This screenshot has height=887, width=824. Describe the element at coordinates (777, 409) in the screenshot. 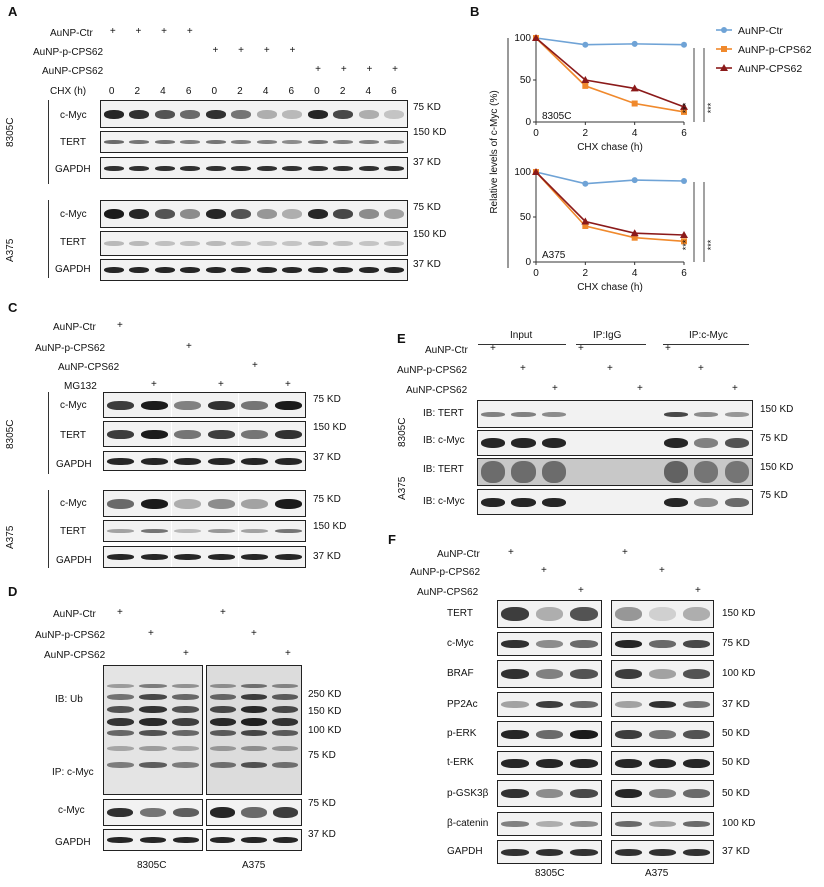

I see `kd-marker: 150 KD` at that location.